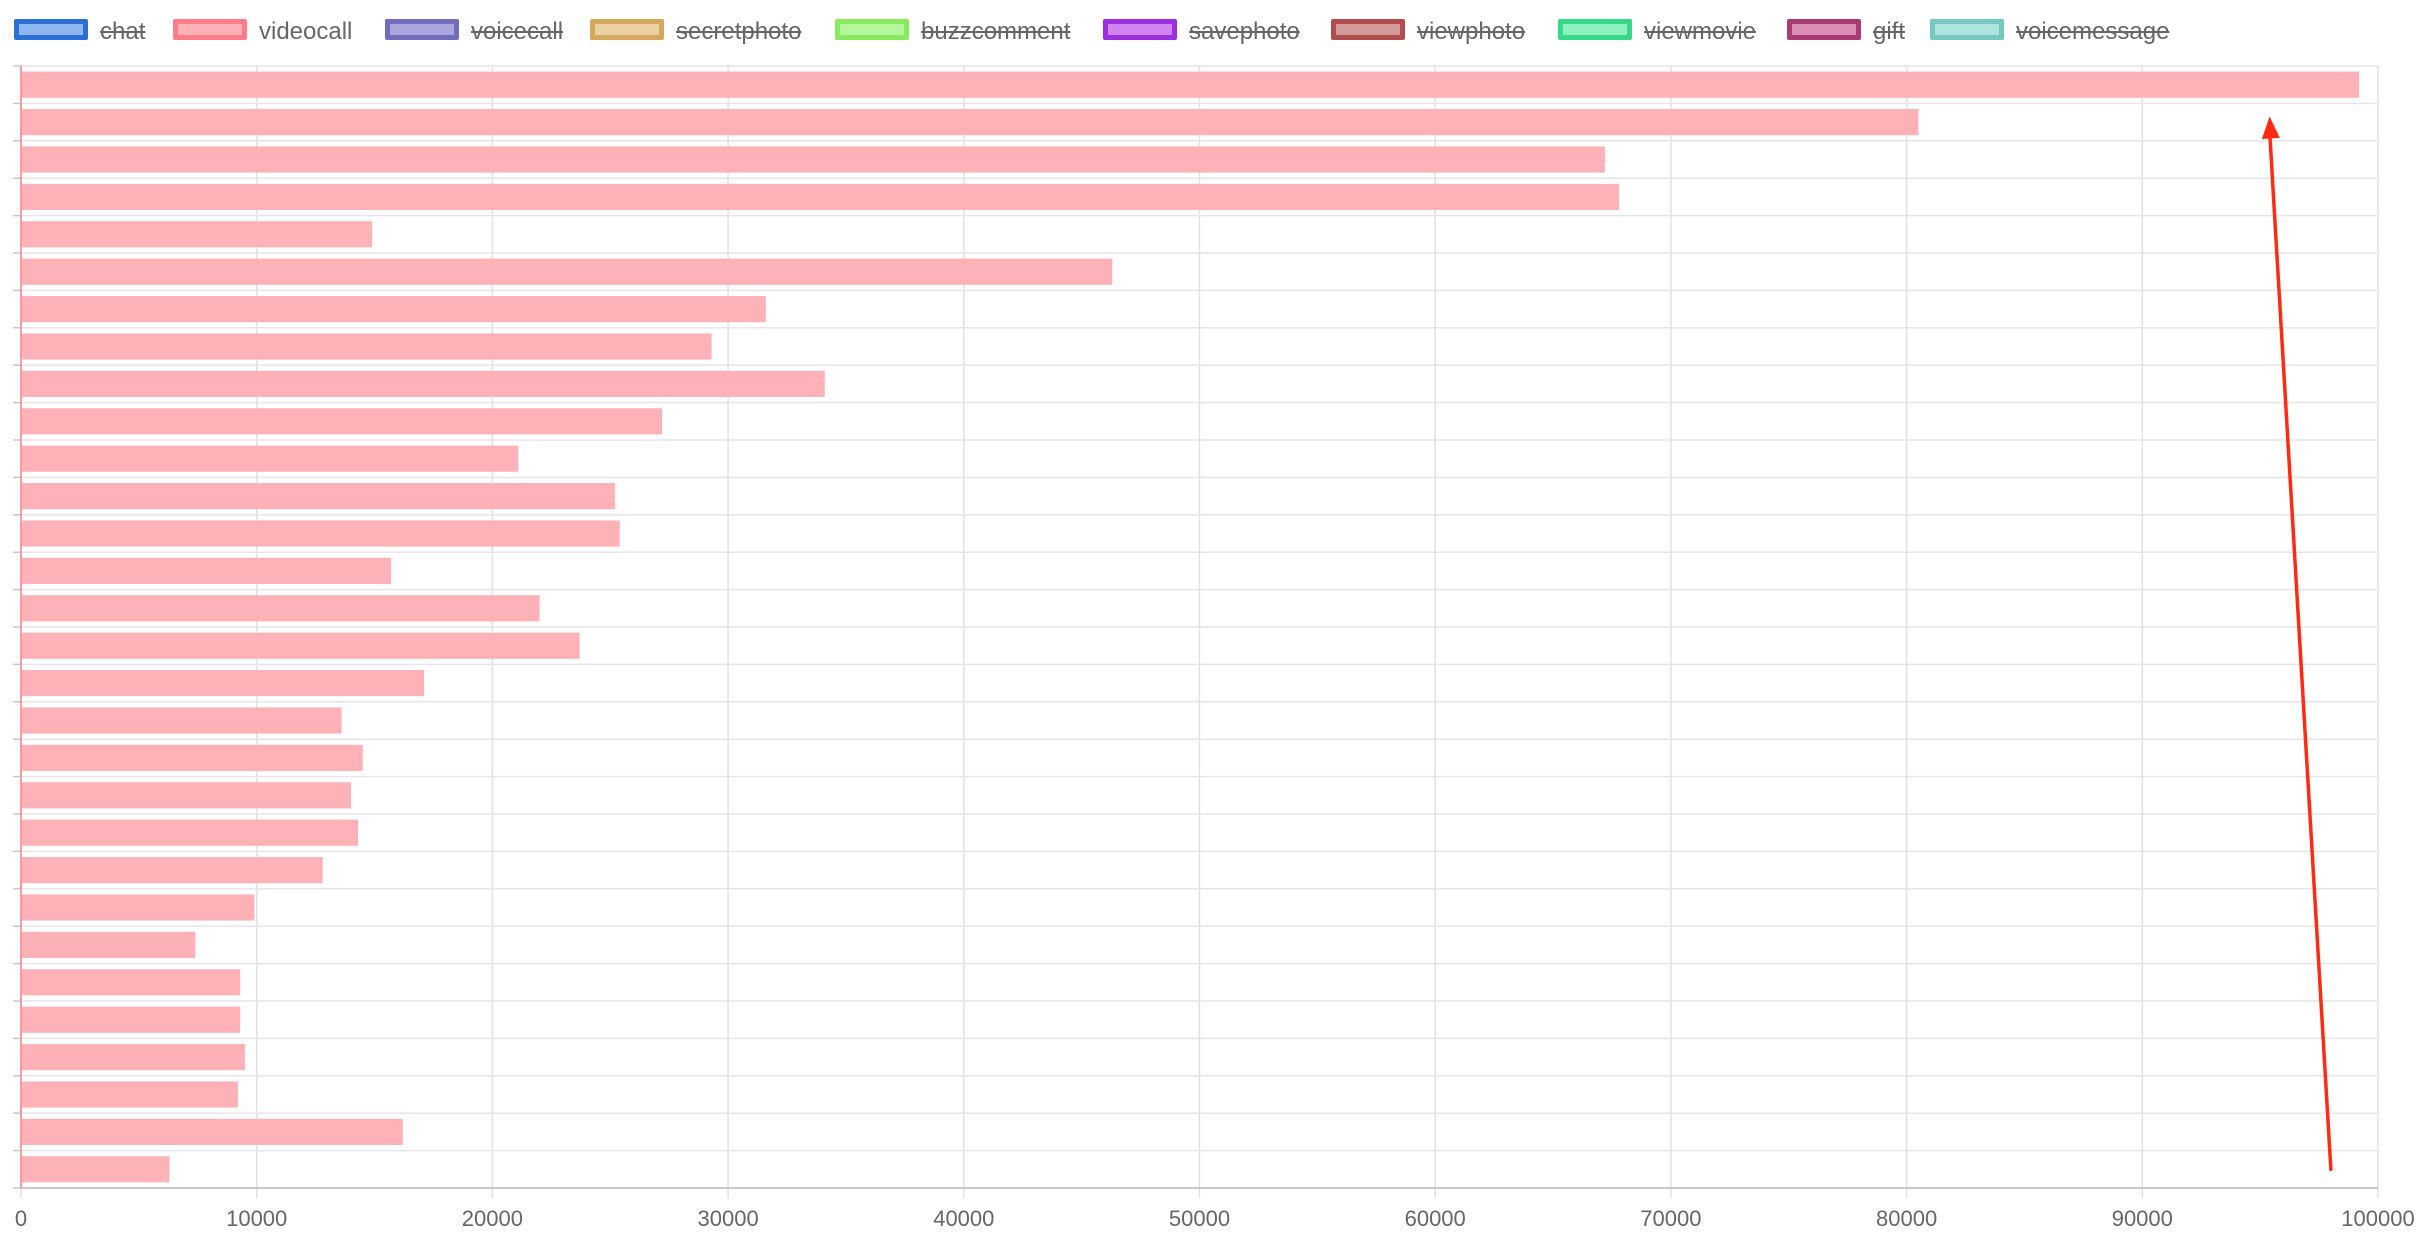  What do you see at coordinates (2093, 31) in the screenshot?
I see `legend-label: voicemessage` at bounding box center [2093, 31].